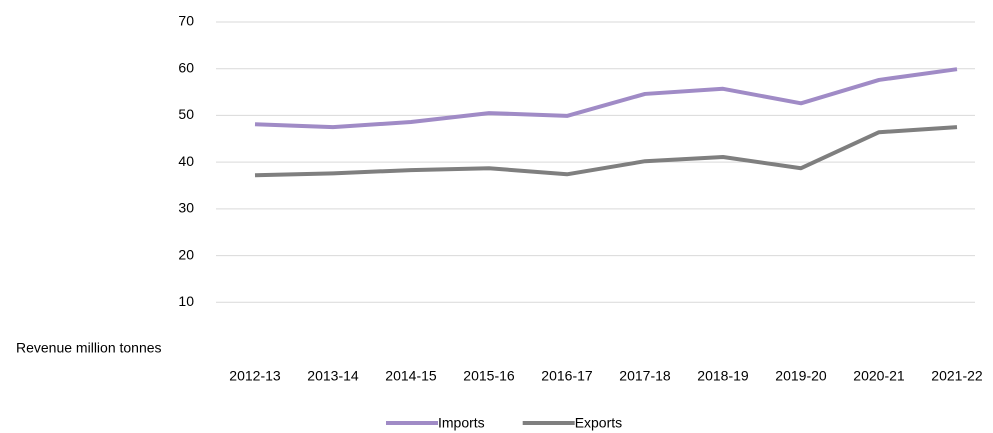 The image size is (993, 433). What do you see at coordinates (489, 376) in the screenshot?
I see `x-tick-label: 2015-16` at bounding box center [489, 376].